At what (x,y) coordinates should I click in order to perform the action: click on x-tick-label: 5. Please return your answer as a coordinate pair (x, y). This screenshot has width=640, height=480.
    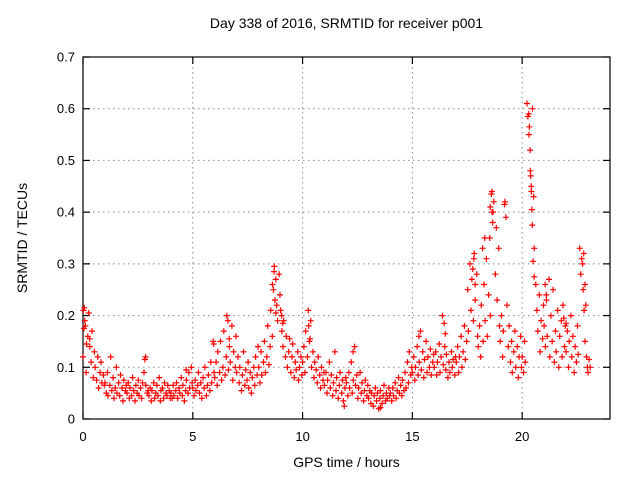
    Looking at the image, I should click on (192, 436).